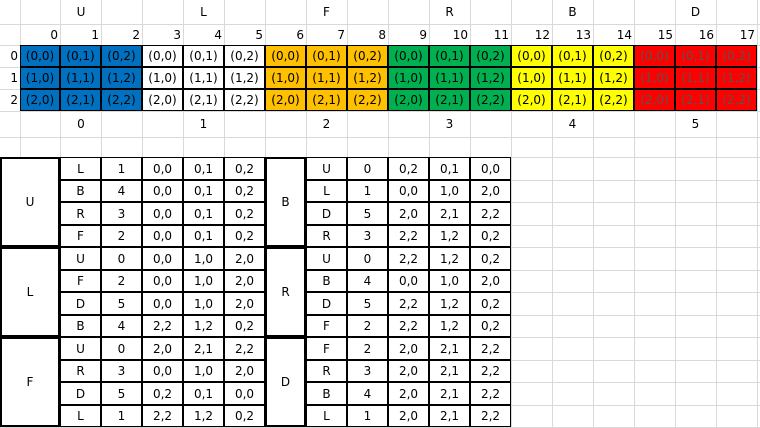  What do you see at coordinates (326, 348) in the screenshot?
I see `adjacency-value: F` at bounding box center [326, 348].